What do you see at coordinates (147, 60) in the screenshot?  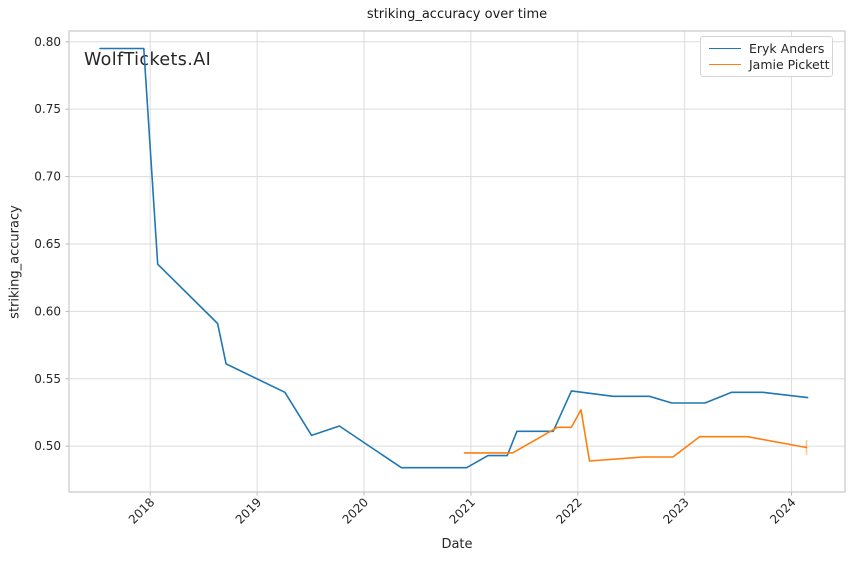 I see `watermark: WolfTickets.AI` at bounding box center [147, 60].